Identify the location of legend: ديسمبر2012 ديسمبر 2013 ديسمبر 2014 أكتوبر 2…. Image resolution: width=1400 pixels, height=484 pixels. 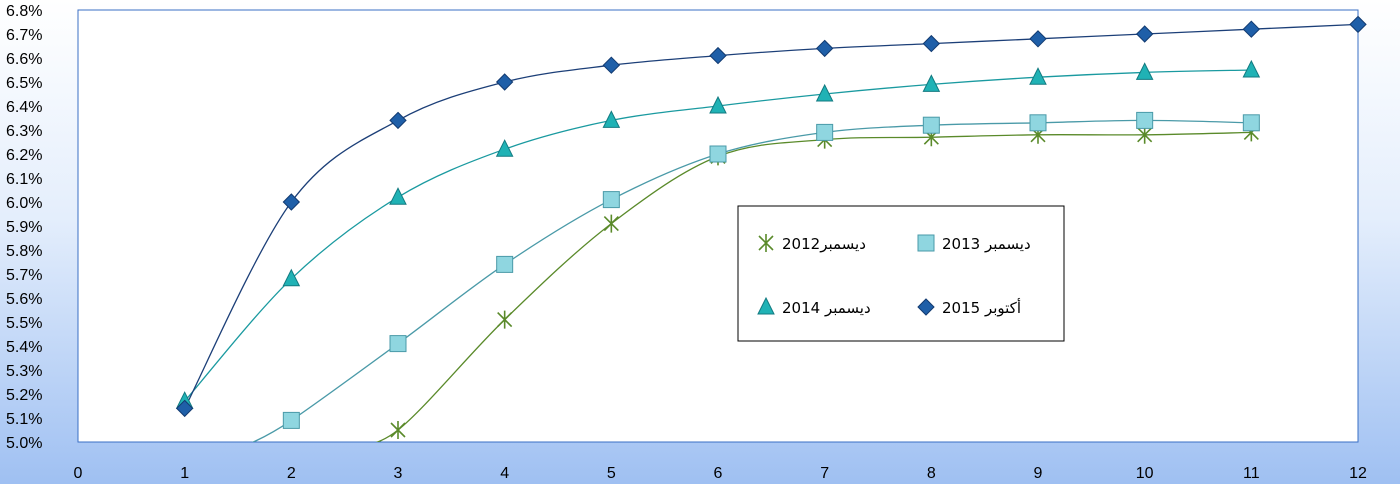
(901, 273).